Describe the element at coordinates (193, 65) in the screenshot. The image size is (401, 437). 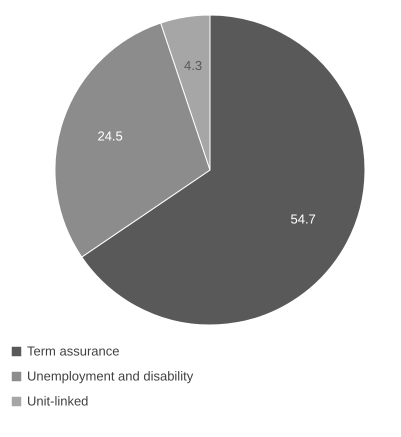
I see `data-label: 4.3` at that location.